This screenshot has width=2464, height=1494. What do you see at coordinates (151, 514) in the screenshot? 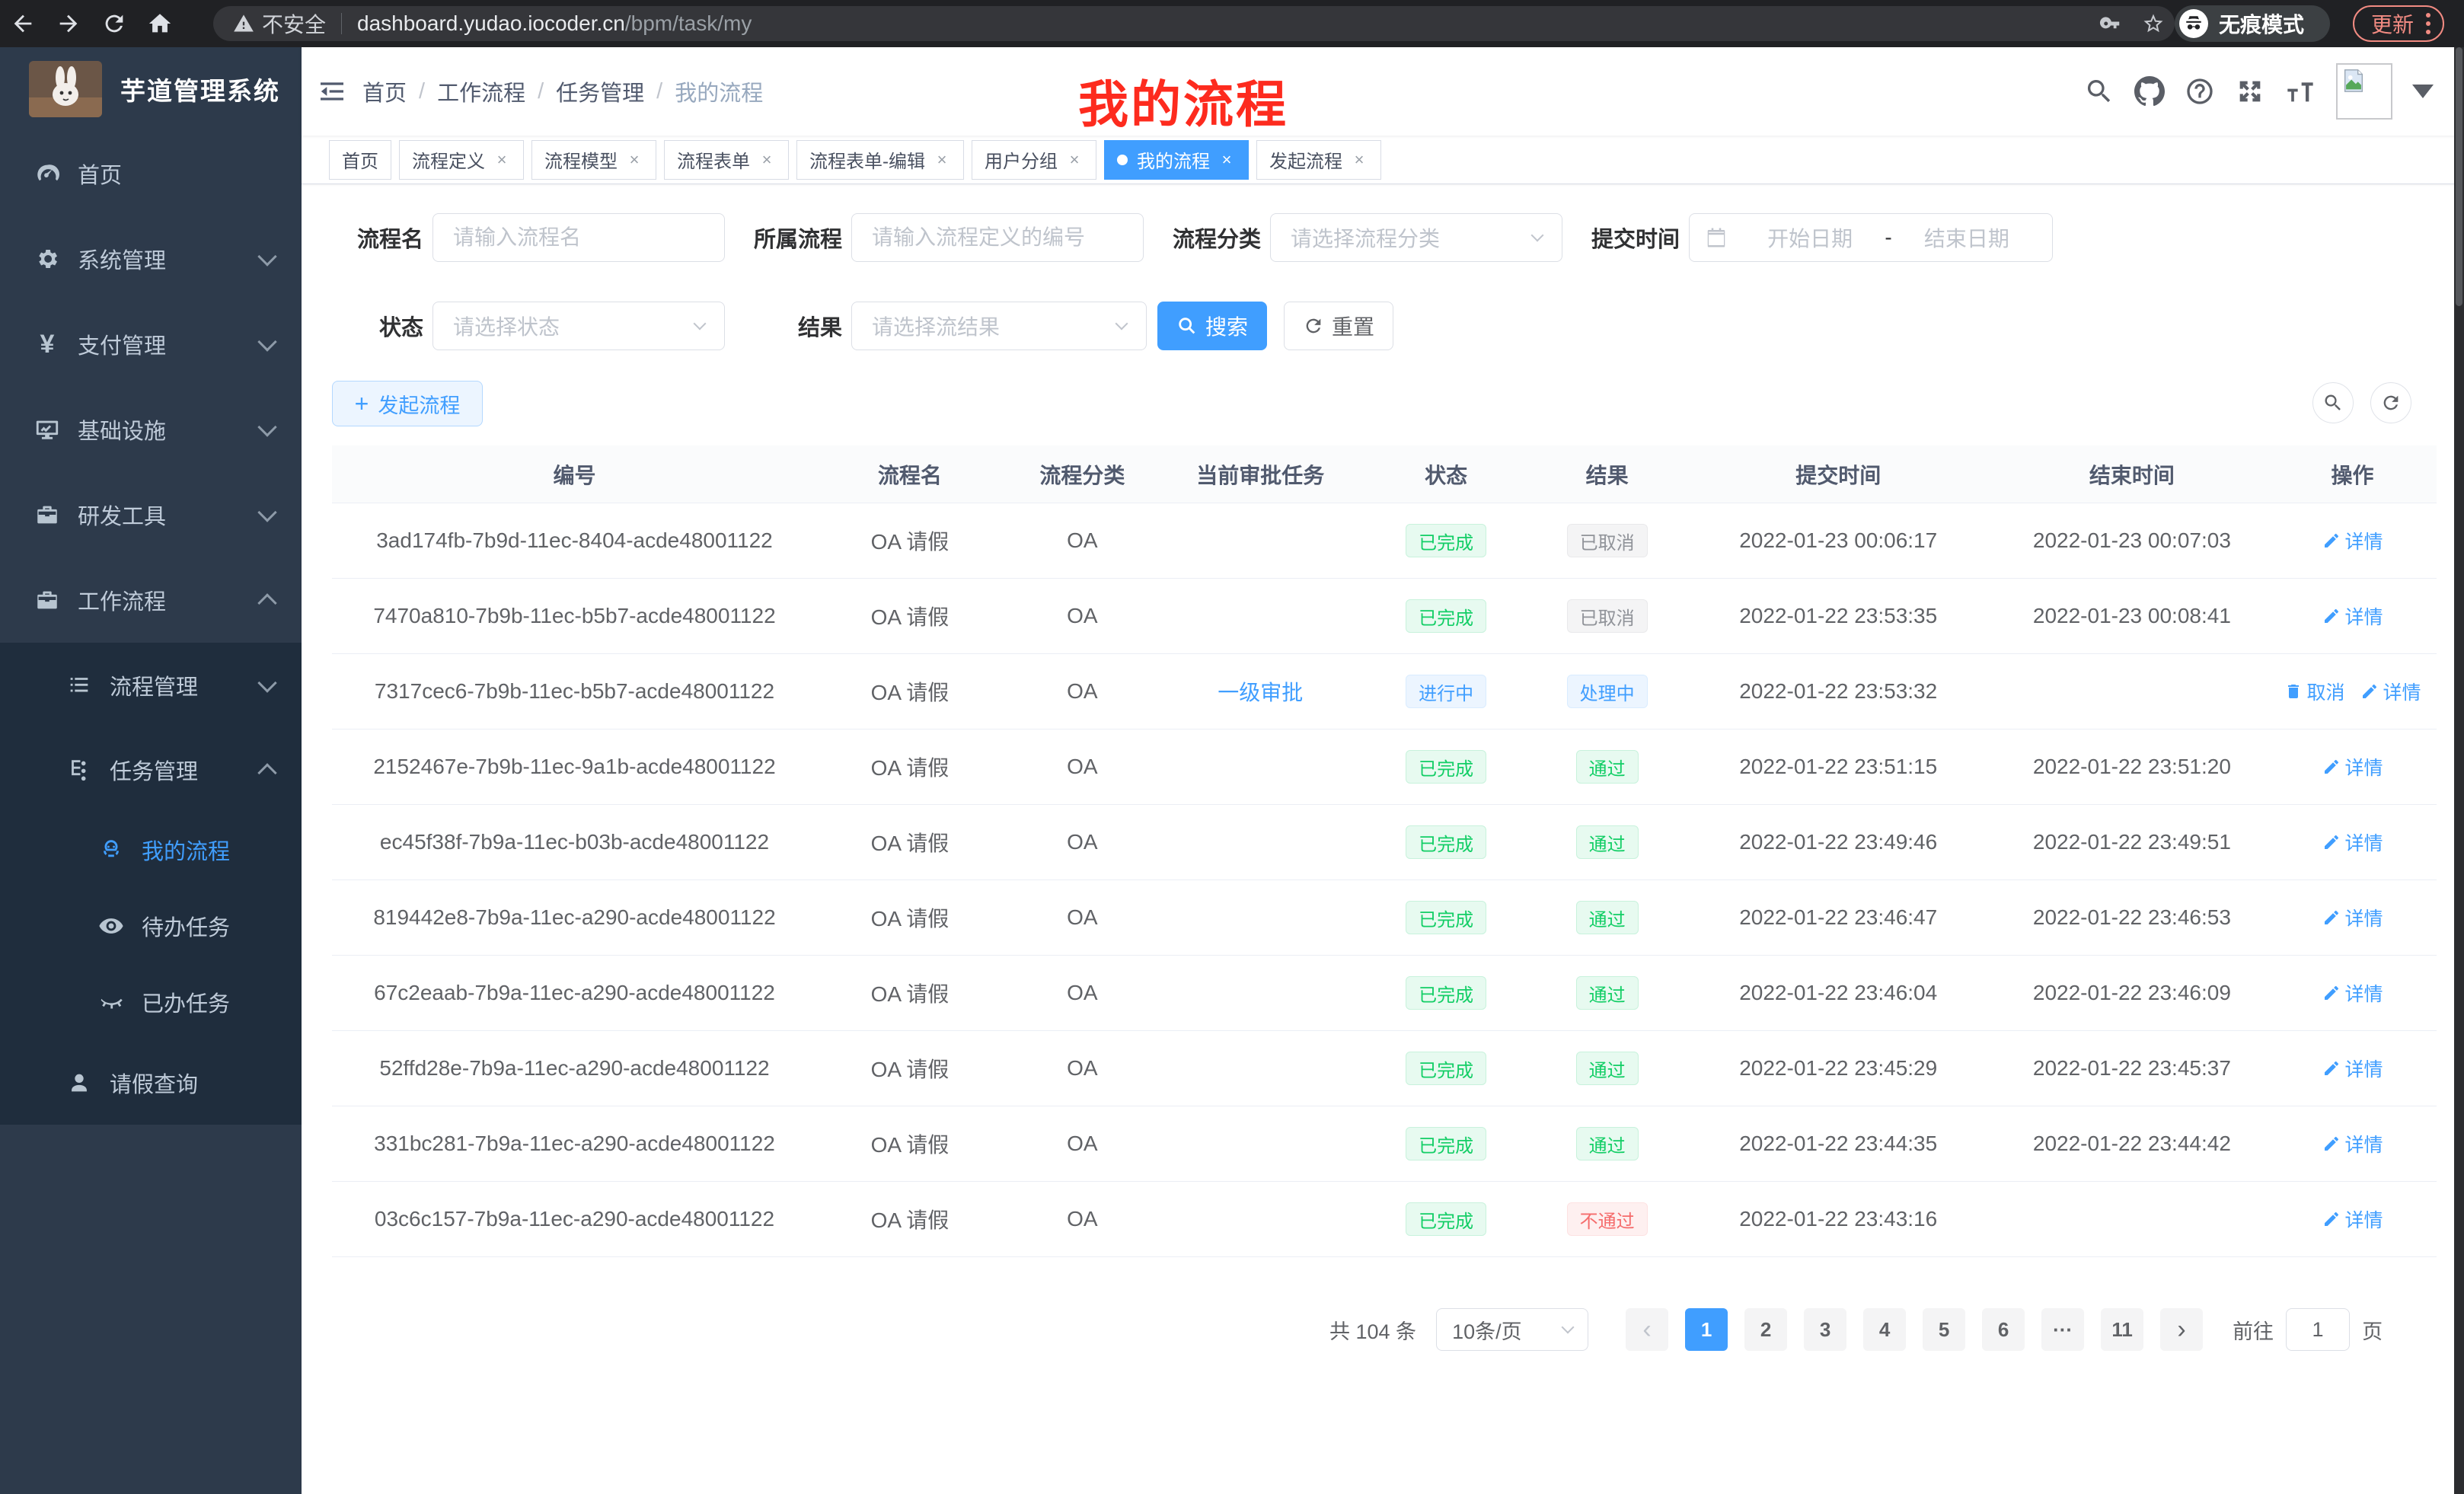
I see `sidebar-item-devtools: 研发工具` at bounding box center [151, 514].